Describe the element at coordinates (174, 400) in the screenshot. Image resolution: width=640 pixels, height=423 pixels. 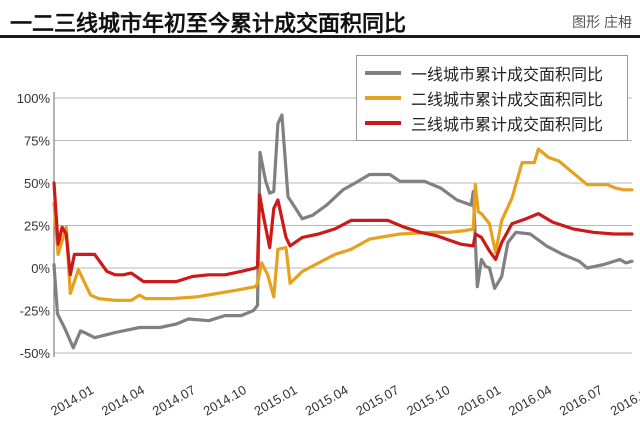
I see `x-tick-label: 2014.07` at that location.